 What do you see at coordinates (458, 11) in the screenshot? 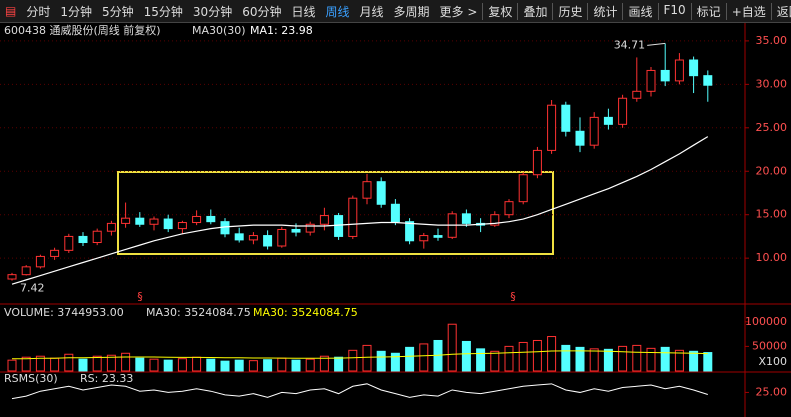
I see `tab: 更多 >` at bounding box center [458, 11].